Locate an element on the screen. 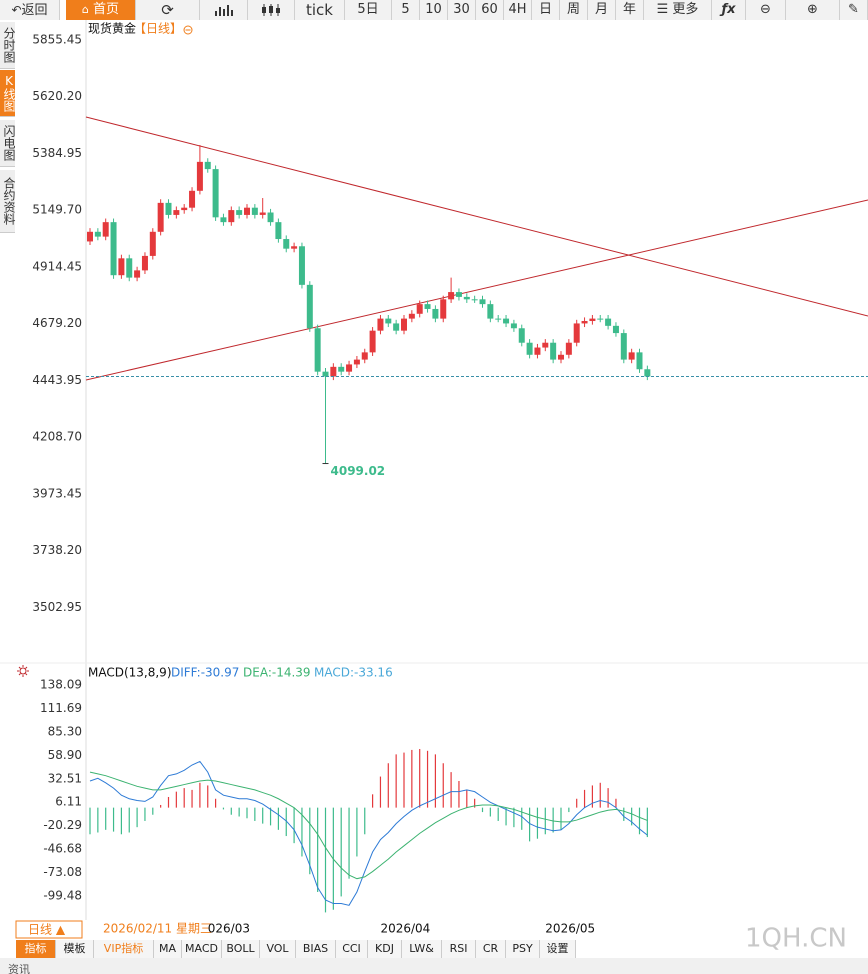  period-button-label: 日线 ▲ is located at coordinates (47, 930).